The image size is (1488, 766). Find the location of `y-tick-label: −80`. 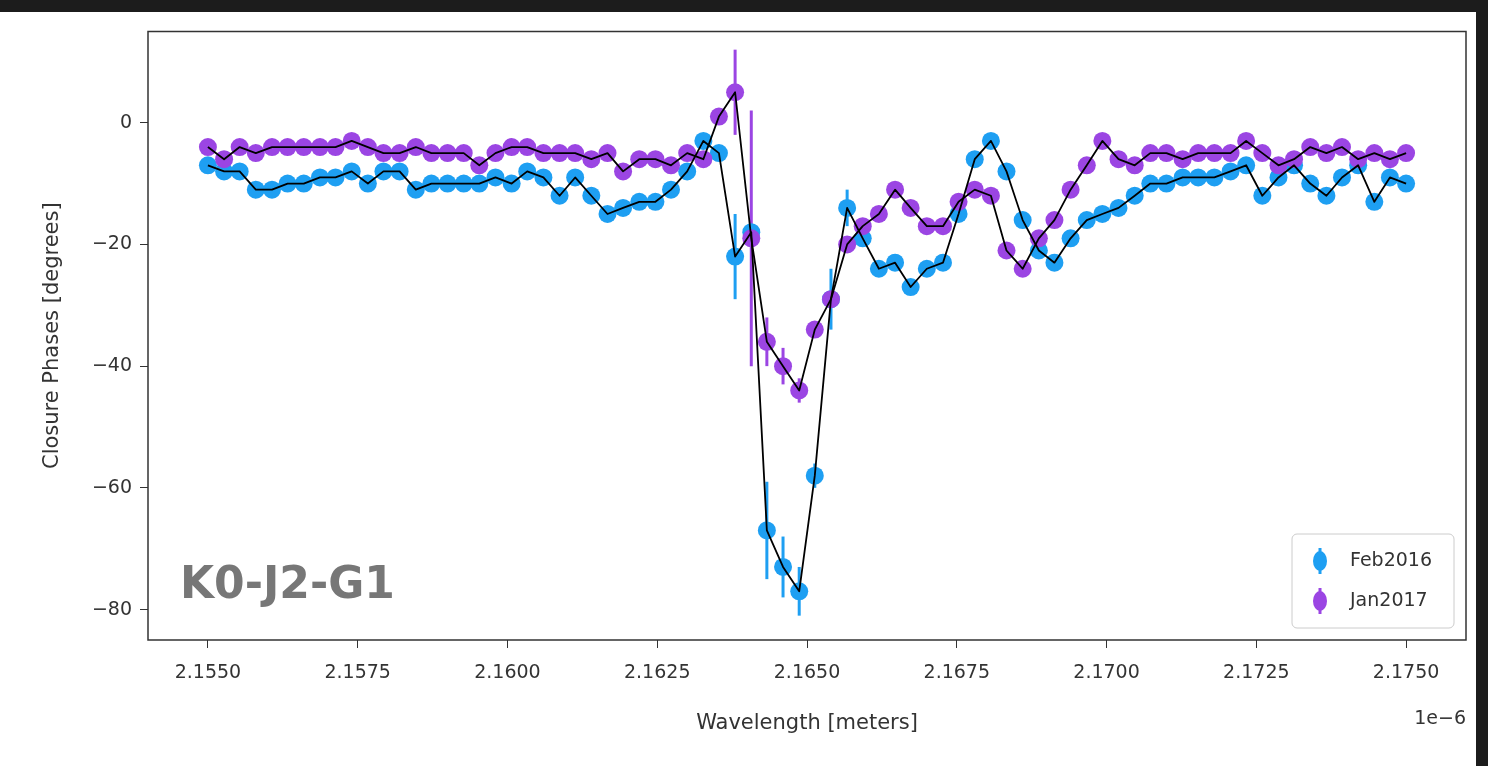

y-tick-label: −80 is located at coordinates (111, 607).